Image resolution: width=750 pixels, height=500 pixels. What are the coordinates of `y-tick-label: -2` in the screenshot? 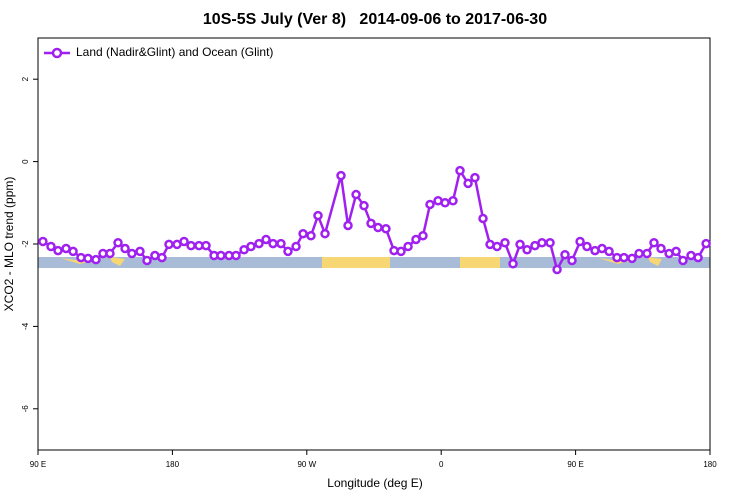 It's located at (25, 244).